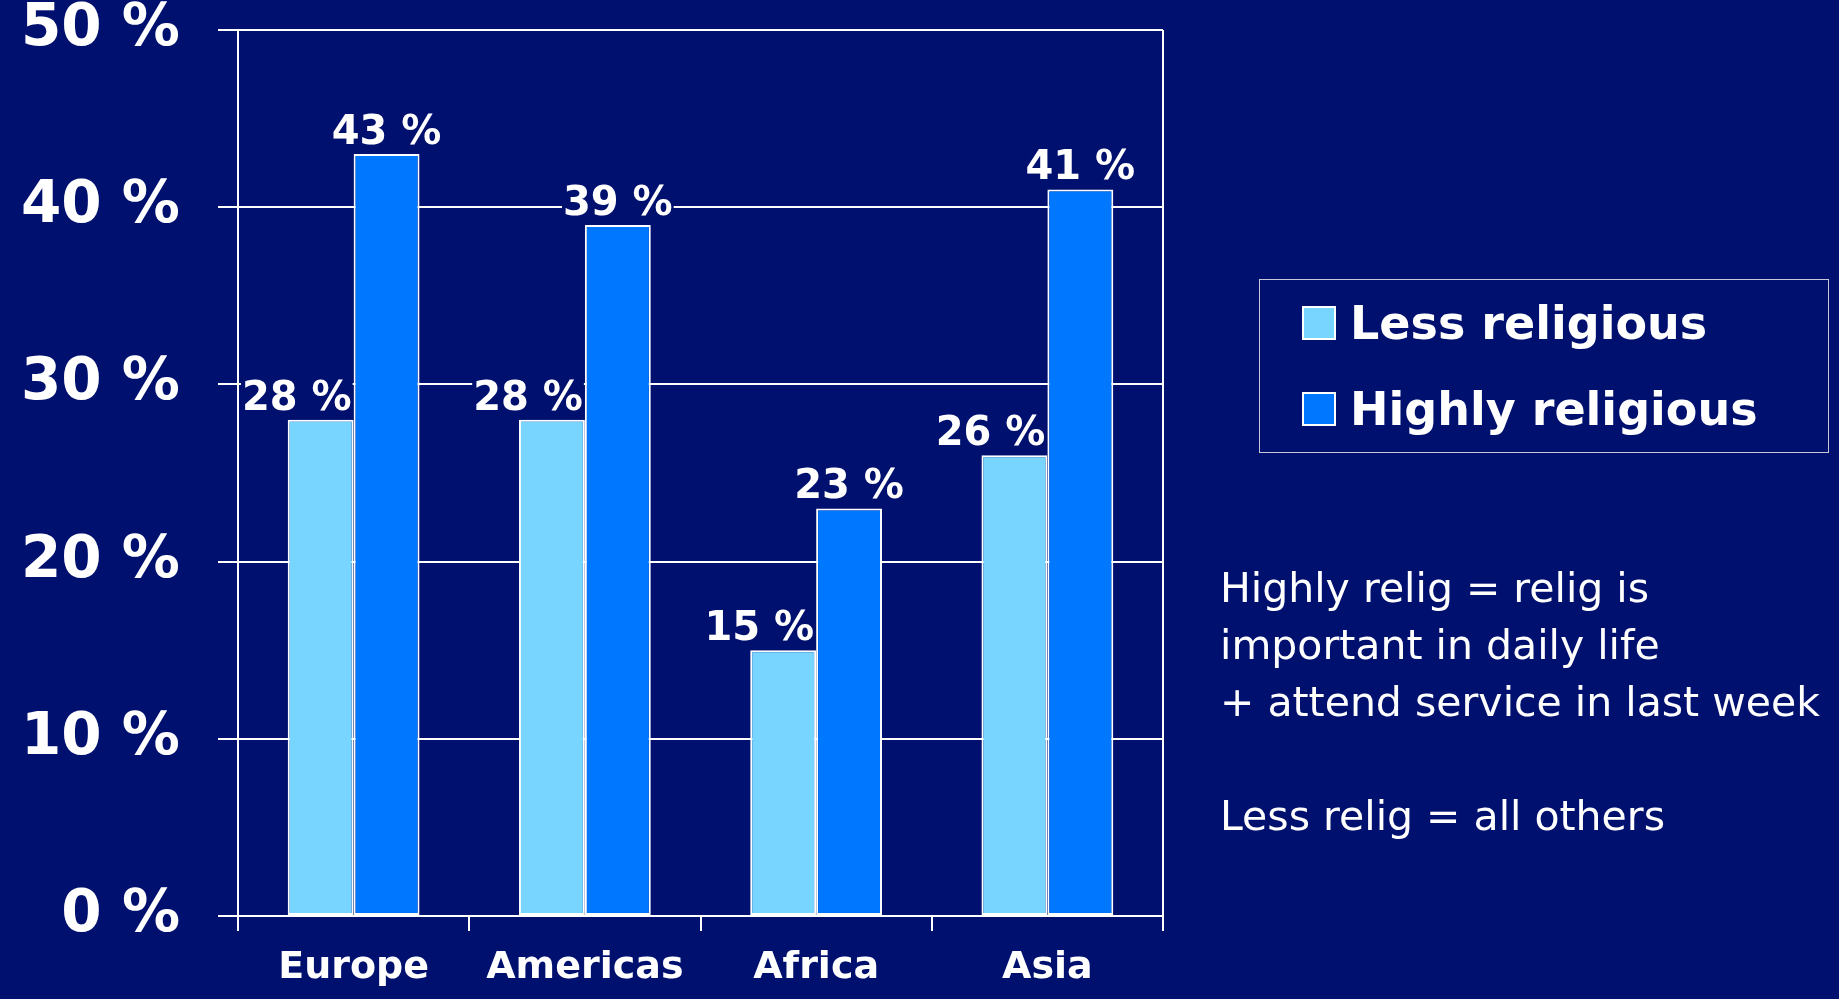 The height and width of the screenshot is (999, 1839). What do you see at coordinates (354, 964) in the screenshot?
I see `x-tick-label: Europe` at bounding box center [354, 964].